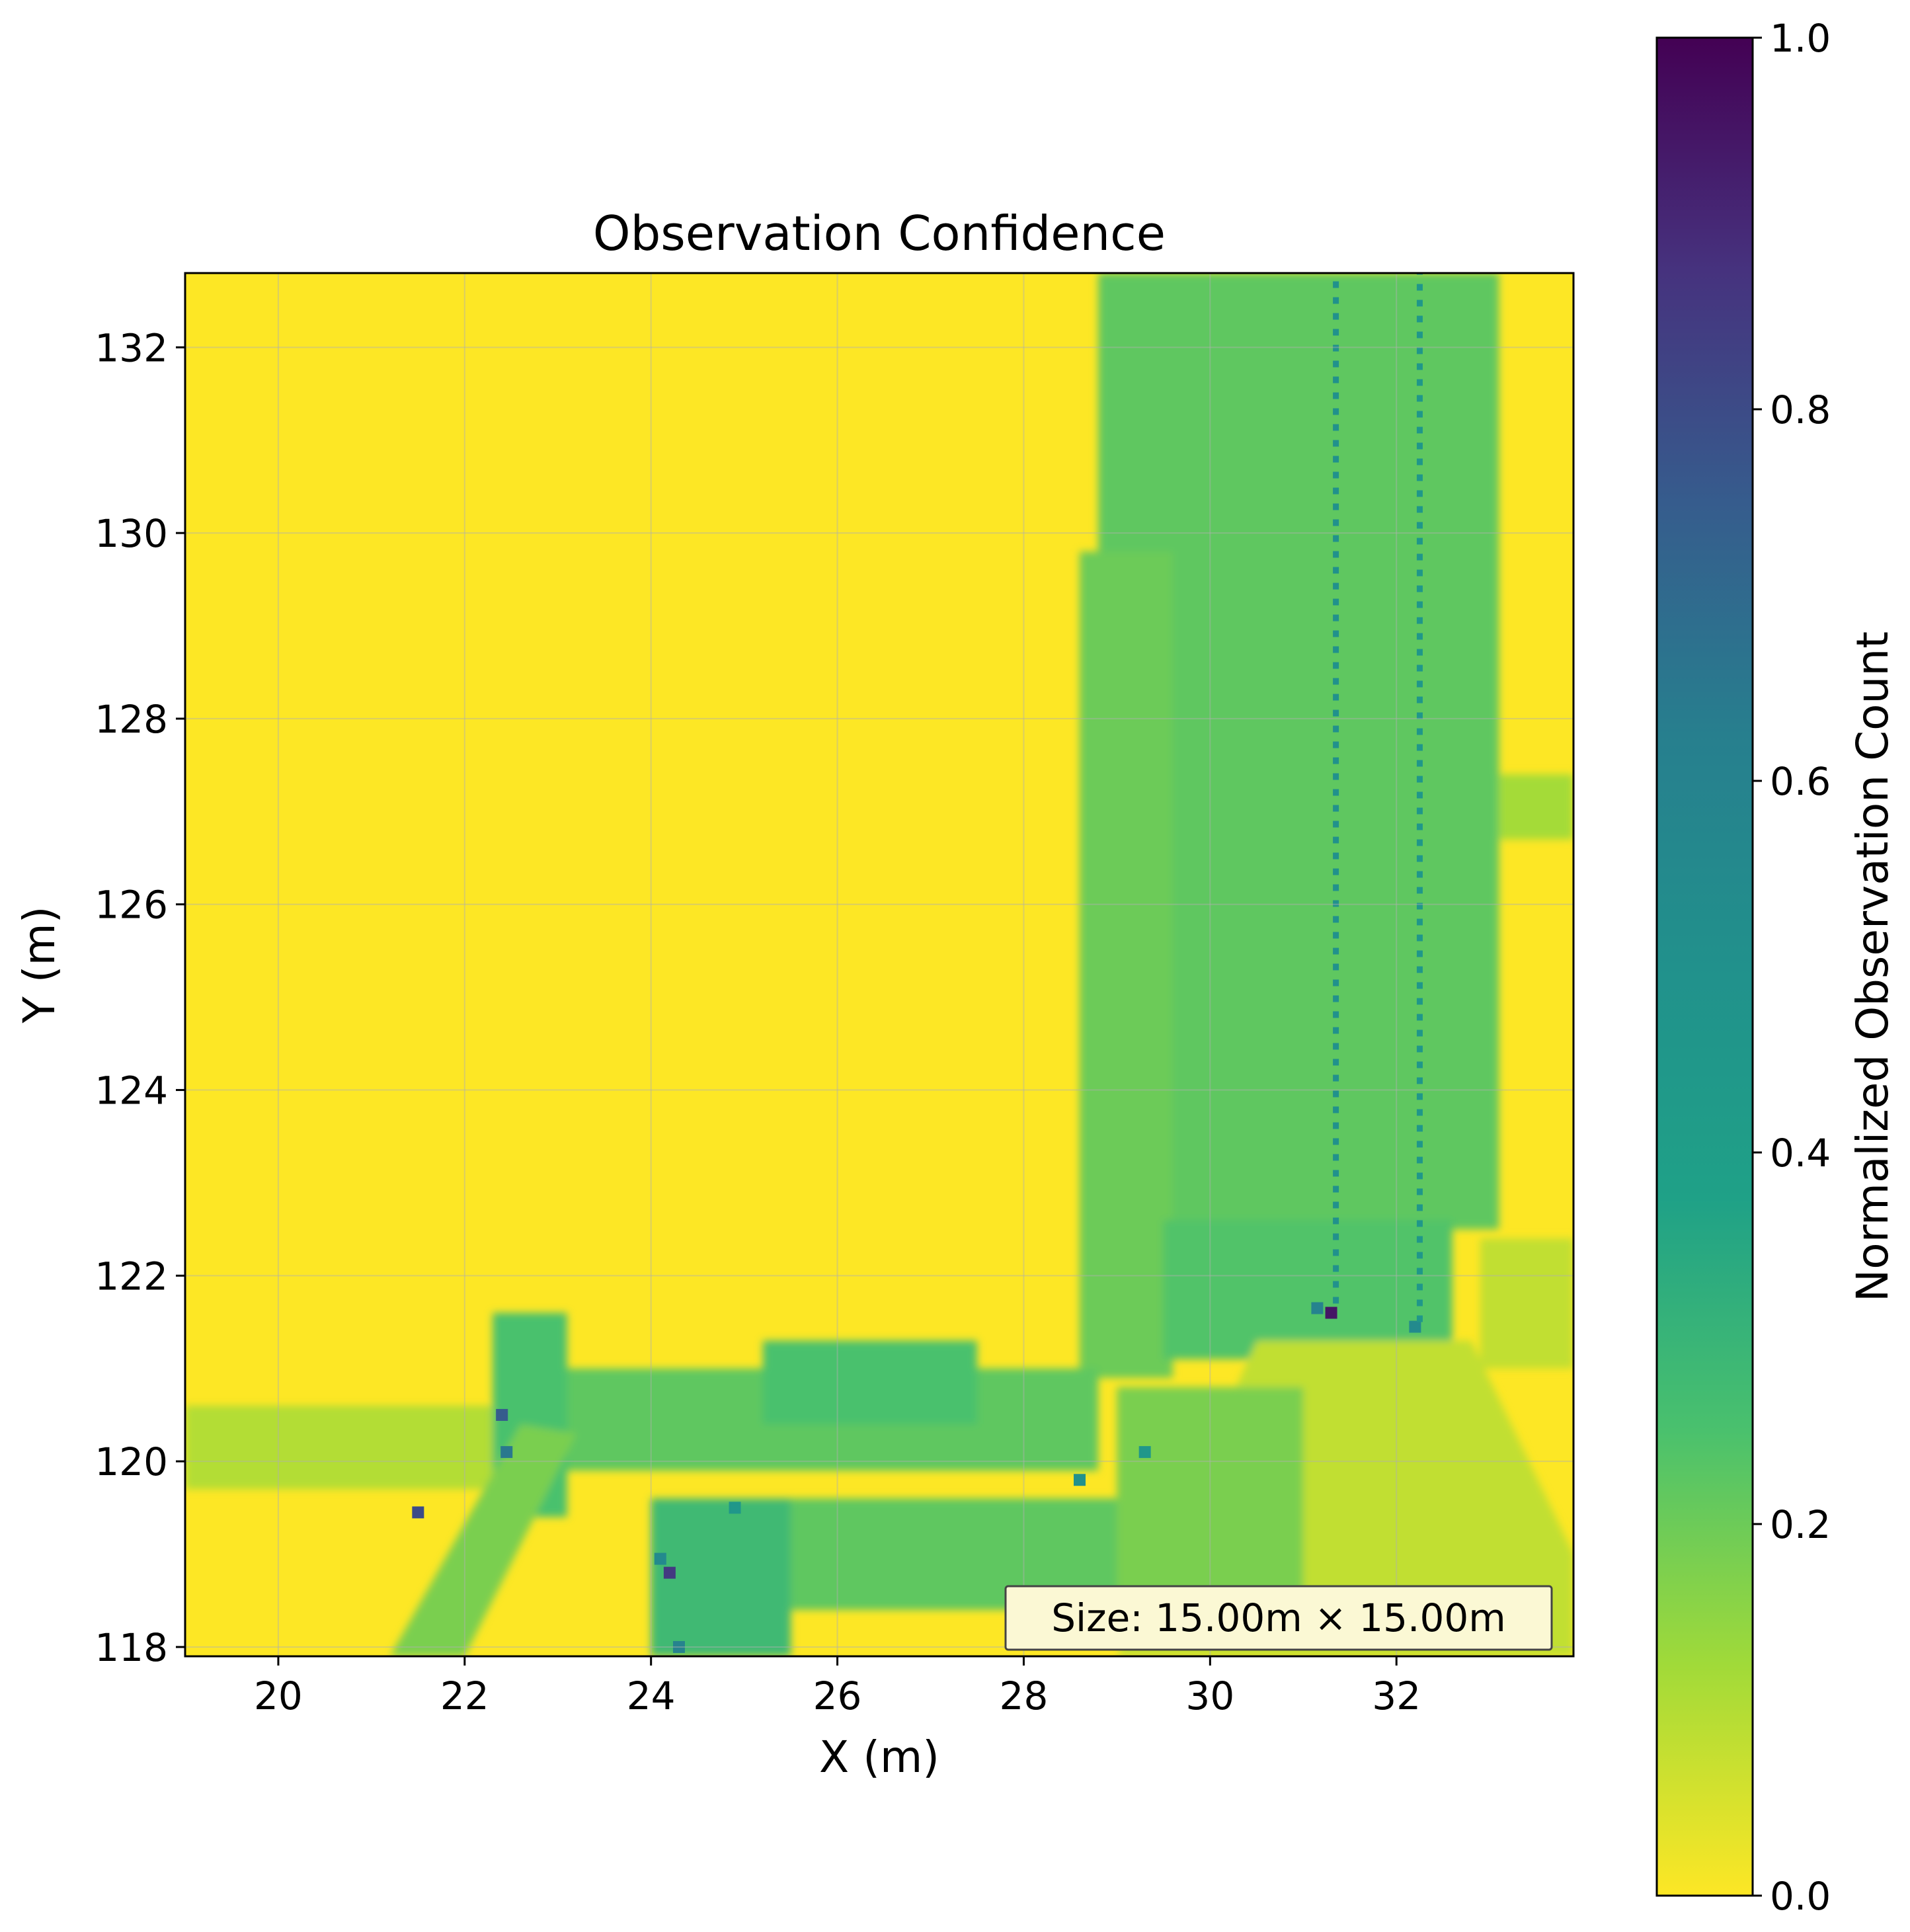  Describe the element at coordinates (1209, 1695) in the screenshot. I see `x-tick-label: 30` at that location.